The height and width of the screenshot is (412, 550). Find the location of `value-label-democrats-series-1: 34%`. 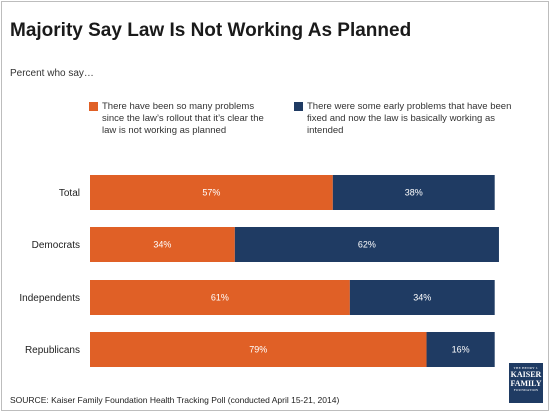

value-label-democrats-series-1: 34% is located at coordinates (162, 245).